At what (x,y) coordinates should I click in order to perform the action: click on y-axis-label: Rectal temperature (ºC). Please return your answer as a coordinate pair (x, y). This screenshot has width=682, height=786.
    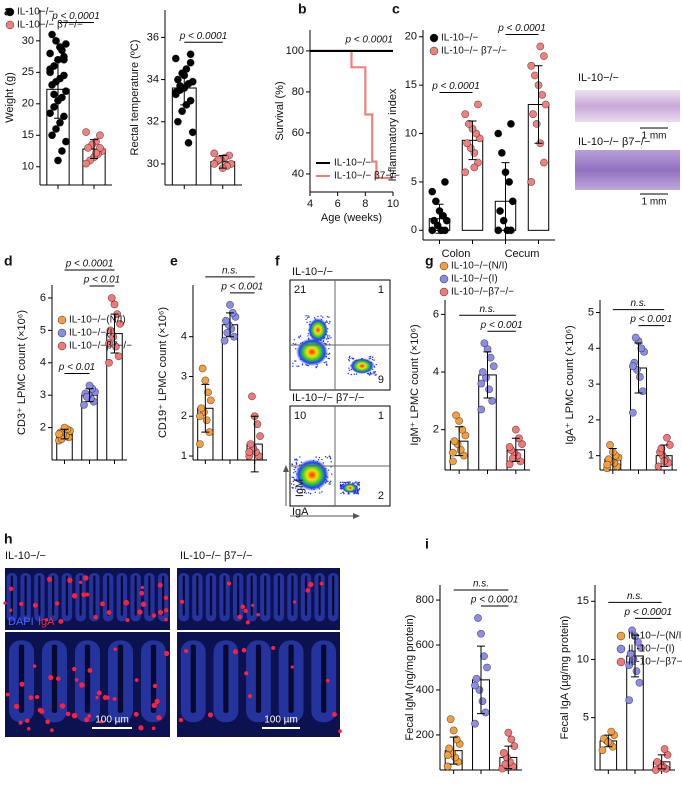
    Looking at the image, I should click on (135, 98).